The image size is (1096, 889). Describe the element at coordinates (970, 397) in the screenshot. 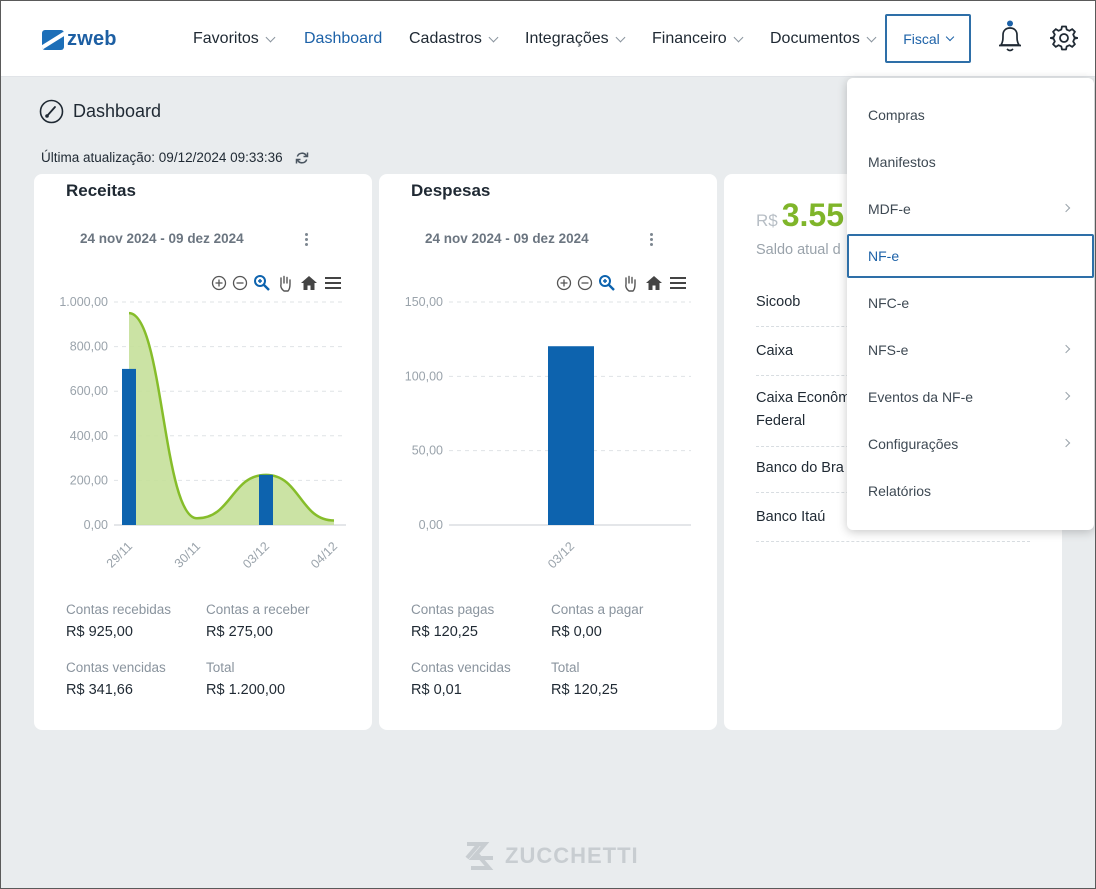

I see `menu-item-eventos-nf-e: Eventos da NF-e` at that location.